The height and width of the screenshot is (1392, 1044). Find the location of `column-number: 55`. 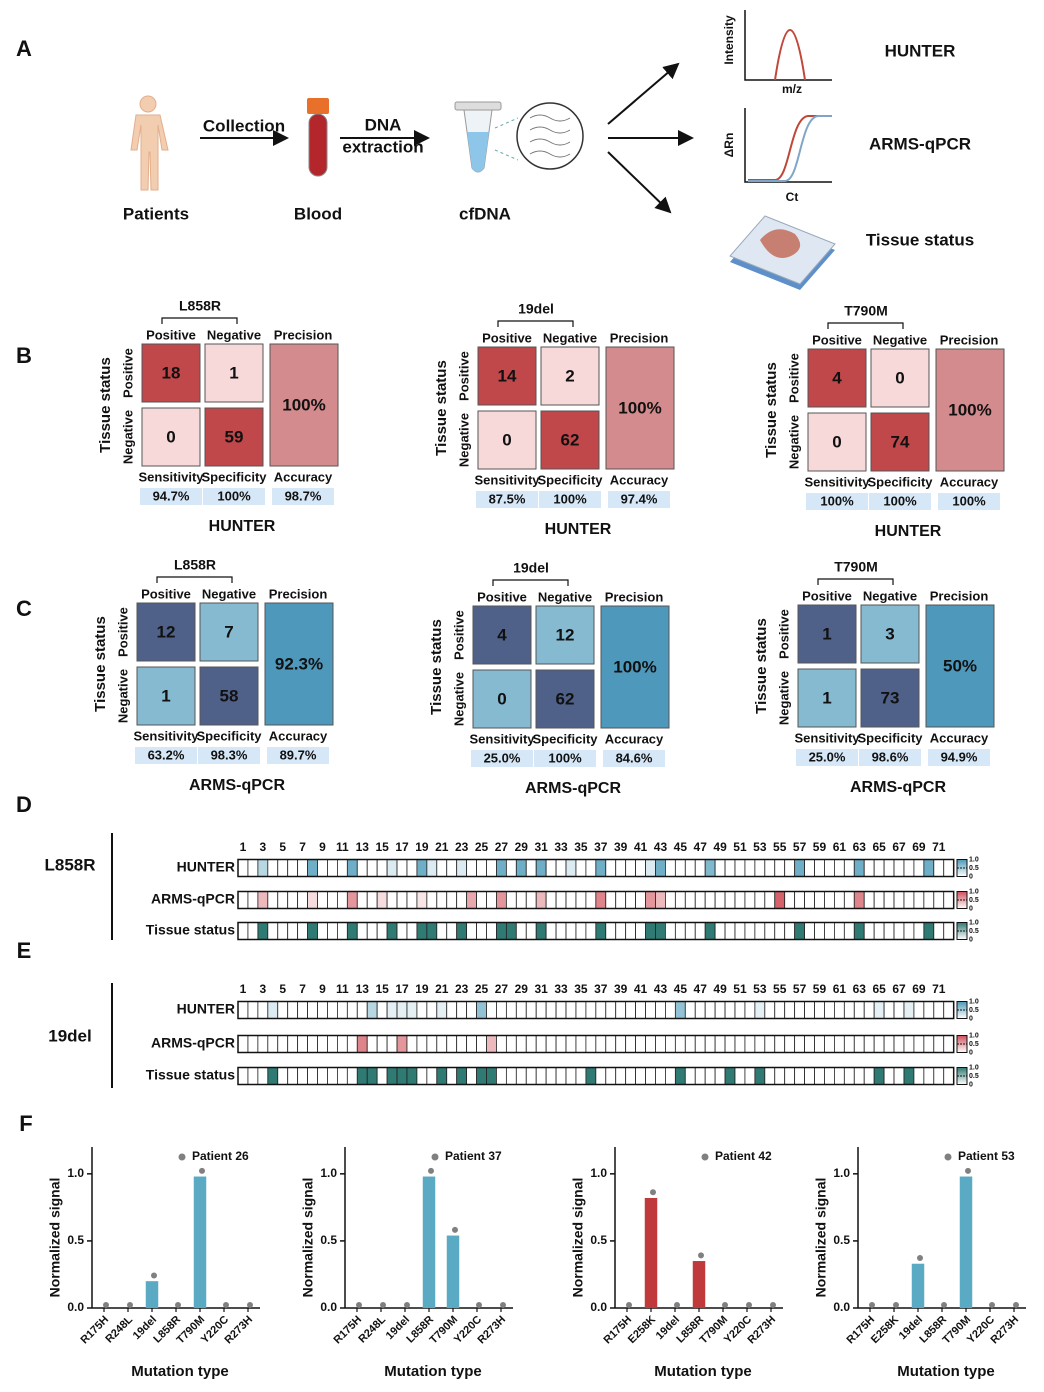

column-number: 55 is located at coordinates (780, 847).